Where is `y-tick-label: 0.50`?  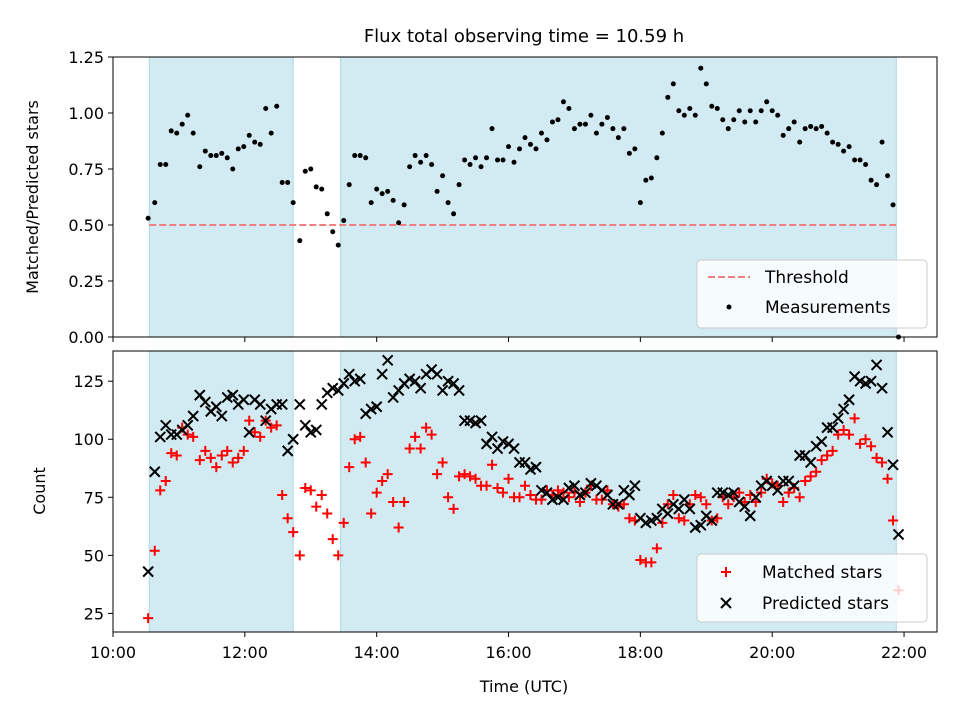 y-tick-label: 0.50 is located at coordinates (86, 225).